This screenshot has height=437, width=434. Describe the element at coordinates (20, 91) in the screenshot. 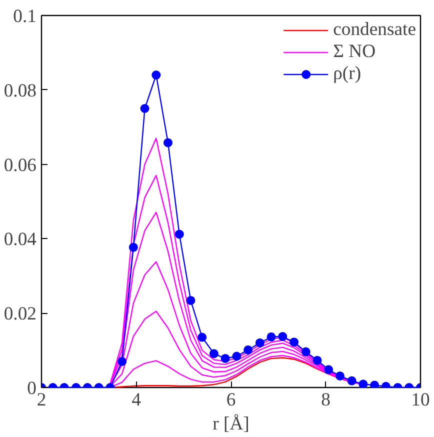

I see `y-tick-label: 0.08` at that location.